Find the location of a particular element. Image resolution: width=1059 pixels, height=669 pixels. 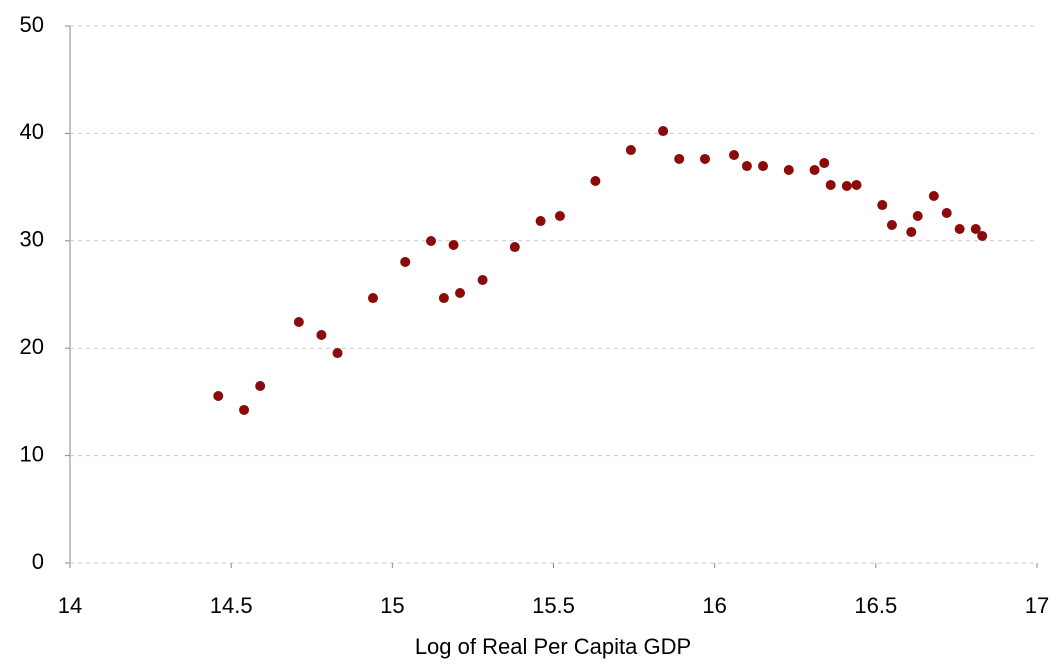

x-tick-label: 17 is located at coordinates (1037, 605).